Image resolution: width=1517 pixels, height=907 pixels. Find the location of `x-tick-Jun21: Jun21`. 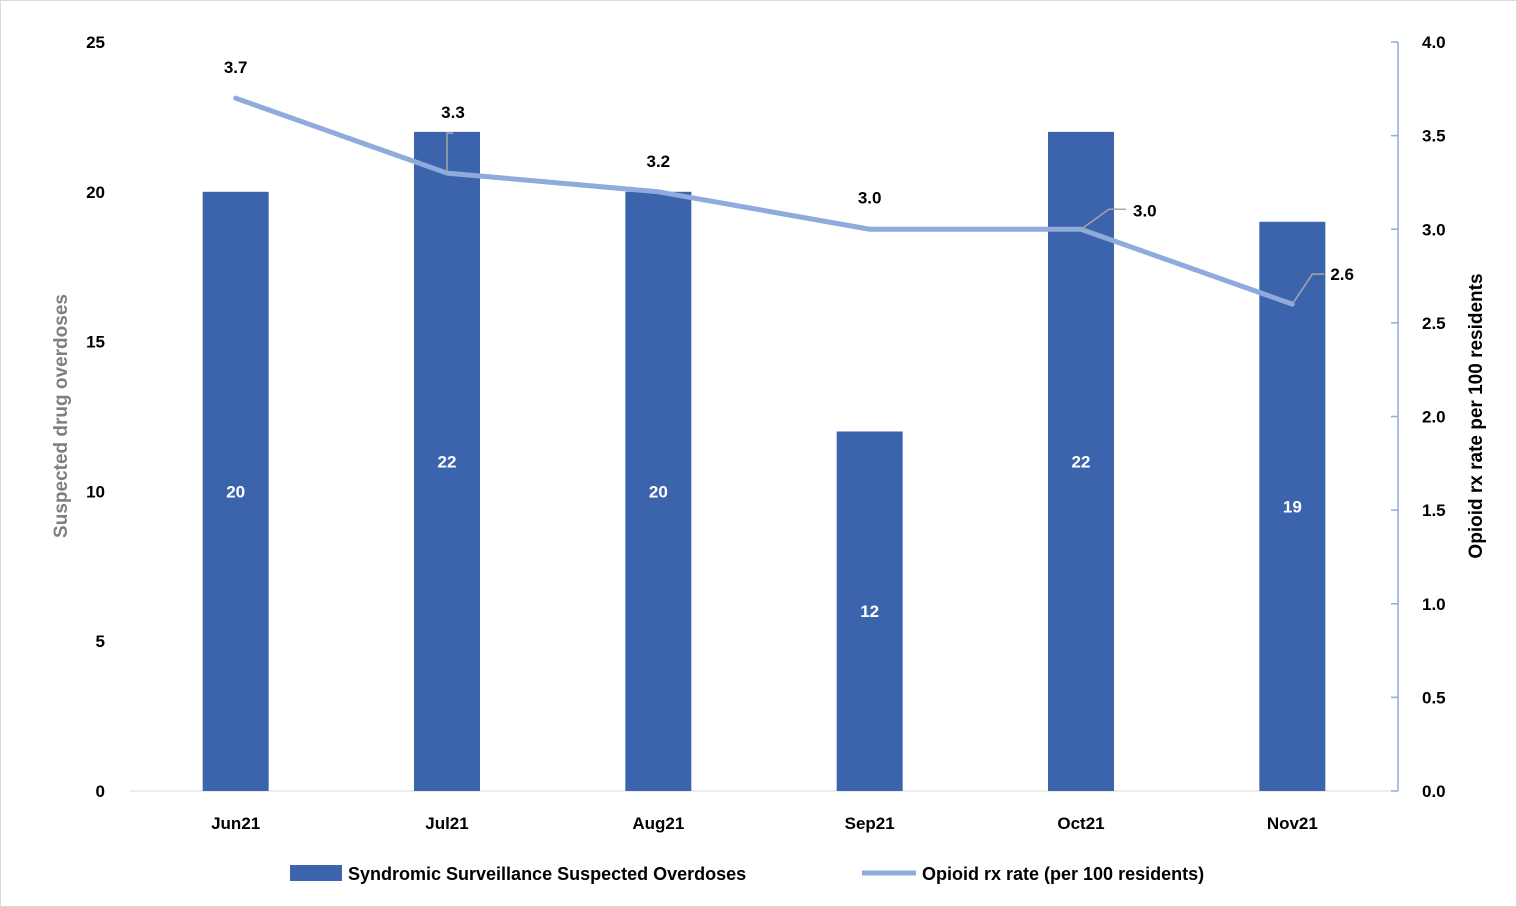

x-tick-Jun21: Jun21 is located at coordinates (235, 823).